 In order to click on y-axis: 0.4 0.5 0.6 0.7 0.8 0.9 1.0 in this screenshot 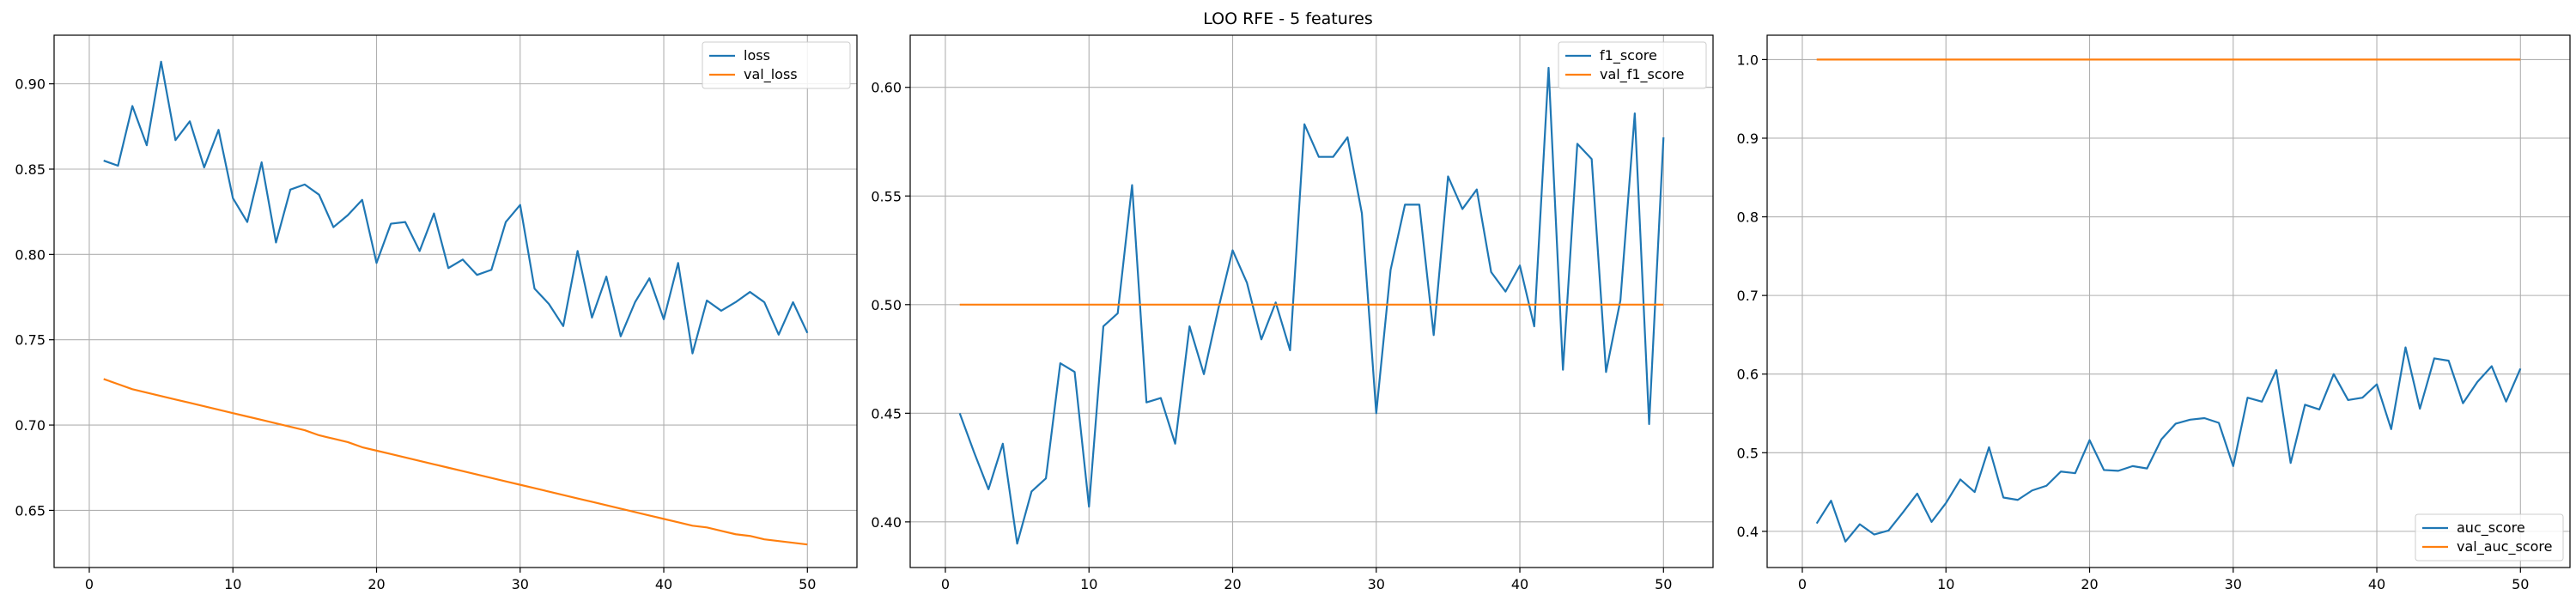, I will do `click(1752, 296)`.